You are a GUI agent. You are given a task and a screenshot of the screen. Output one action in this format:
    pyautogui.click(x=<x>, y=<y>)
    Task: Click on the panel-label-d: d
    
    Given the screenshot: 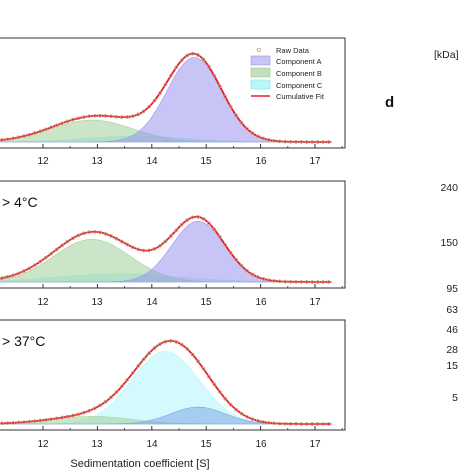 What is the action you would take?
    pyautogui.click(x=389, y=102)
    